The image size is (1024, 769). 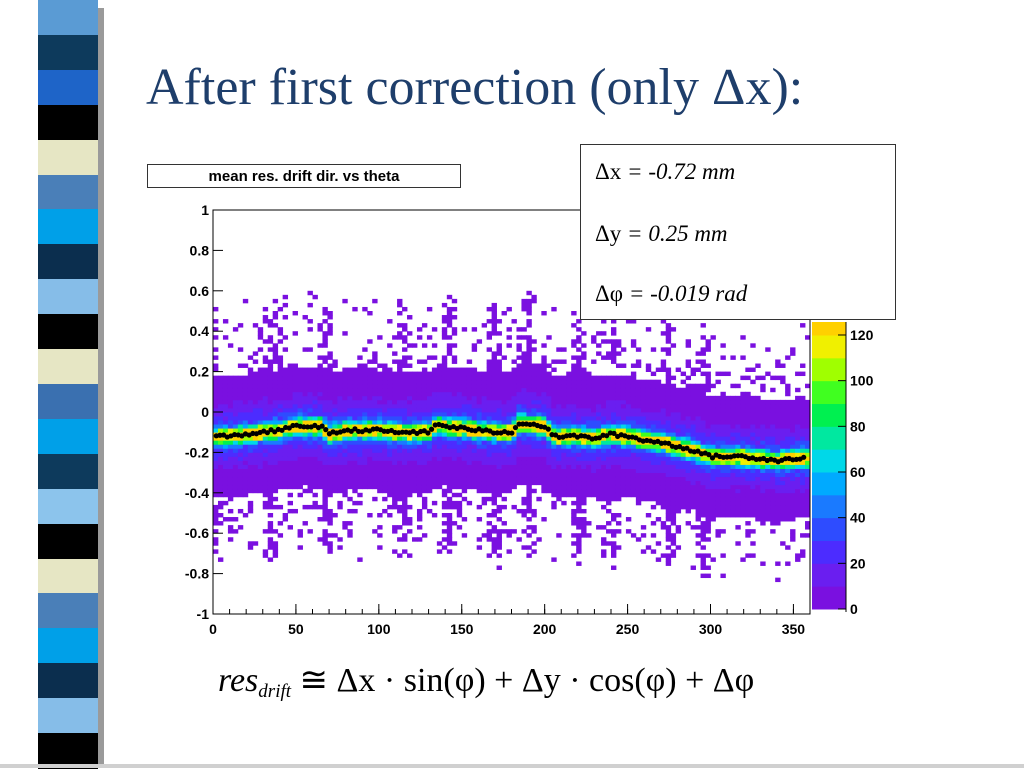 I want to click on x-tick-label: 150, so click(x=462, y=629).